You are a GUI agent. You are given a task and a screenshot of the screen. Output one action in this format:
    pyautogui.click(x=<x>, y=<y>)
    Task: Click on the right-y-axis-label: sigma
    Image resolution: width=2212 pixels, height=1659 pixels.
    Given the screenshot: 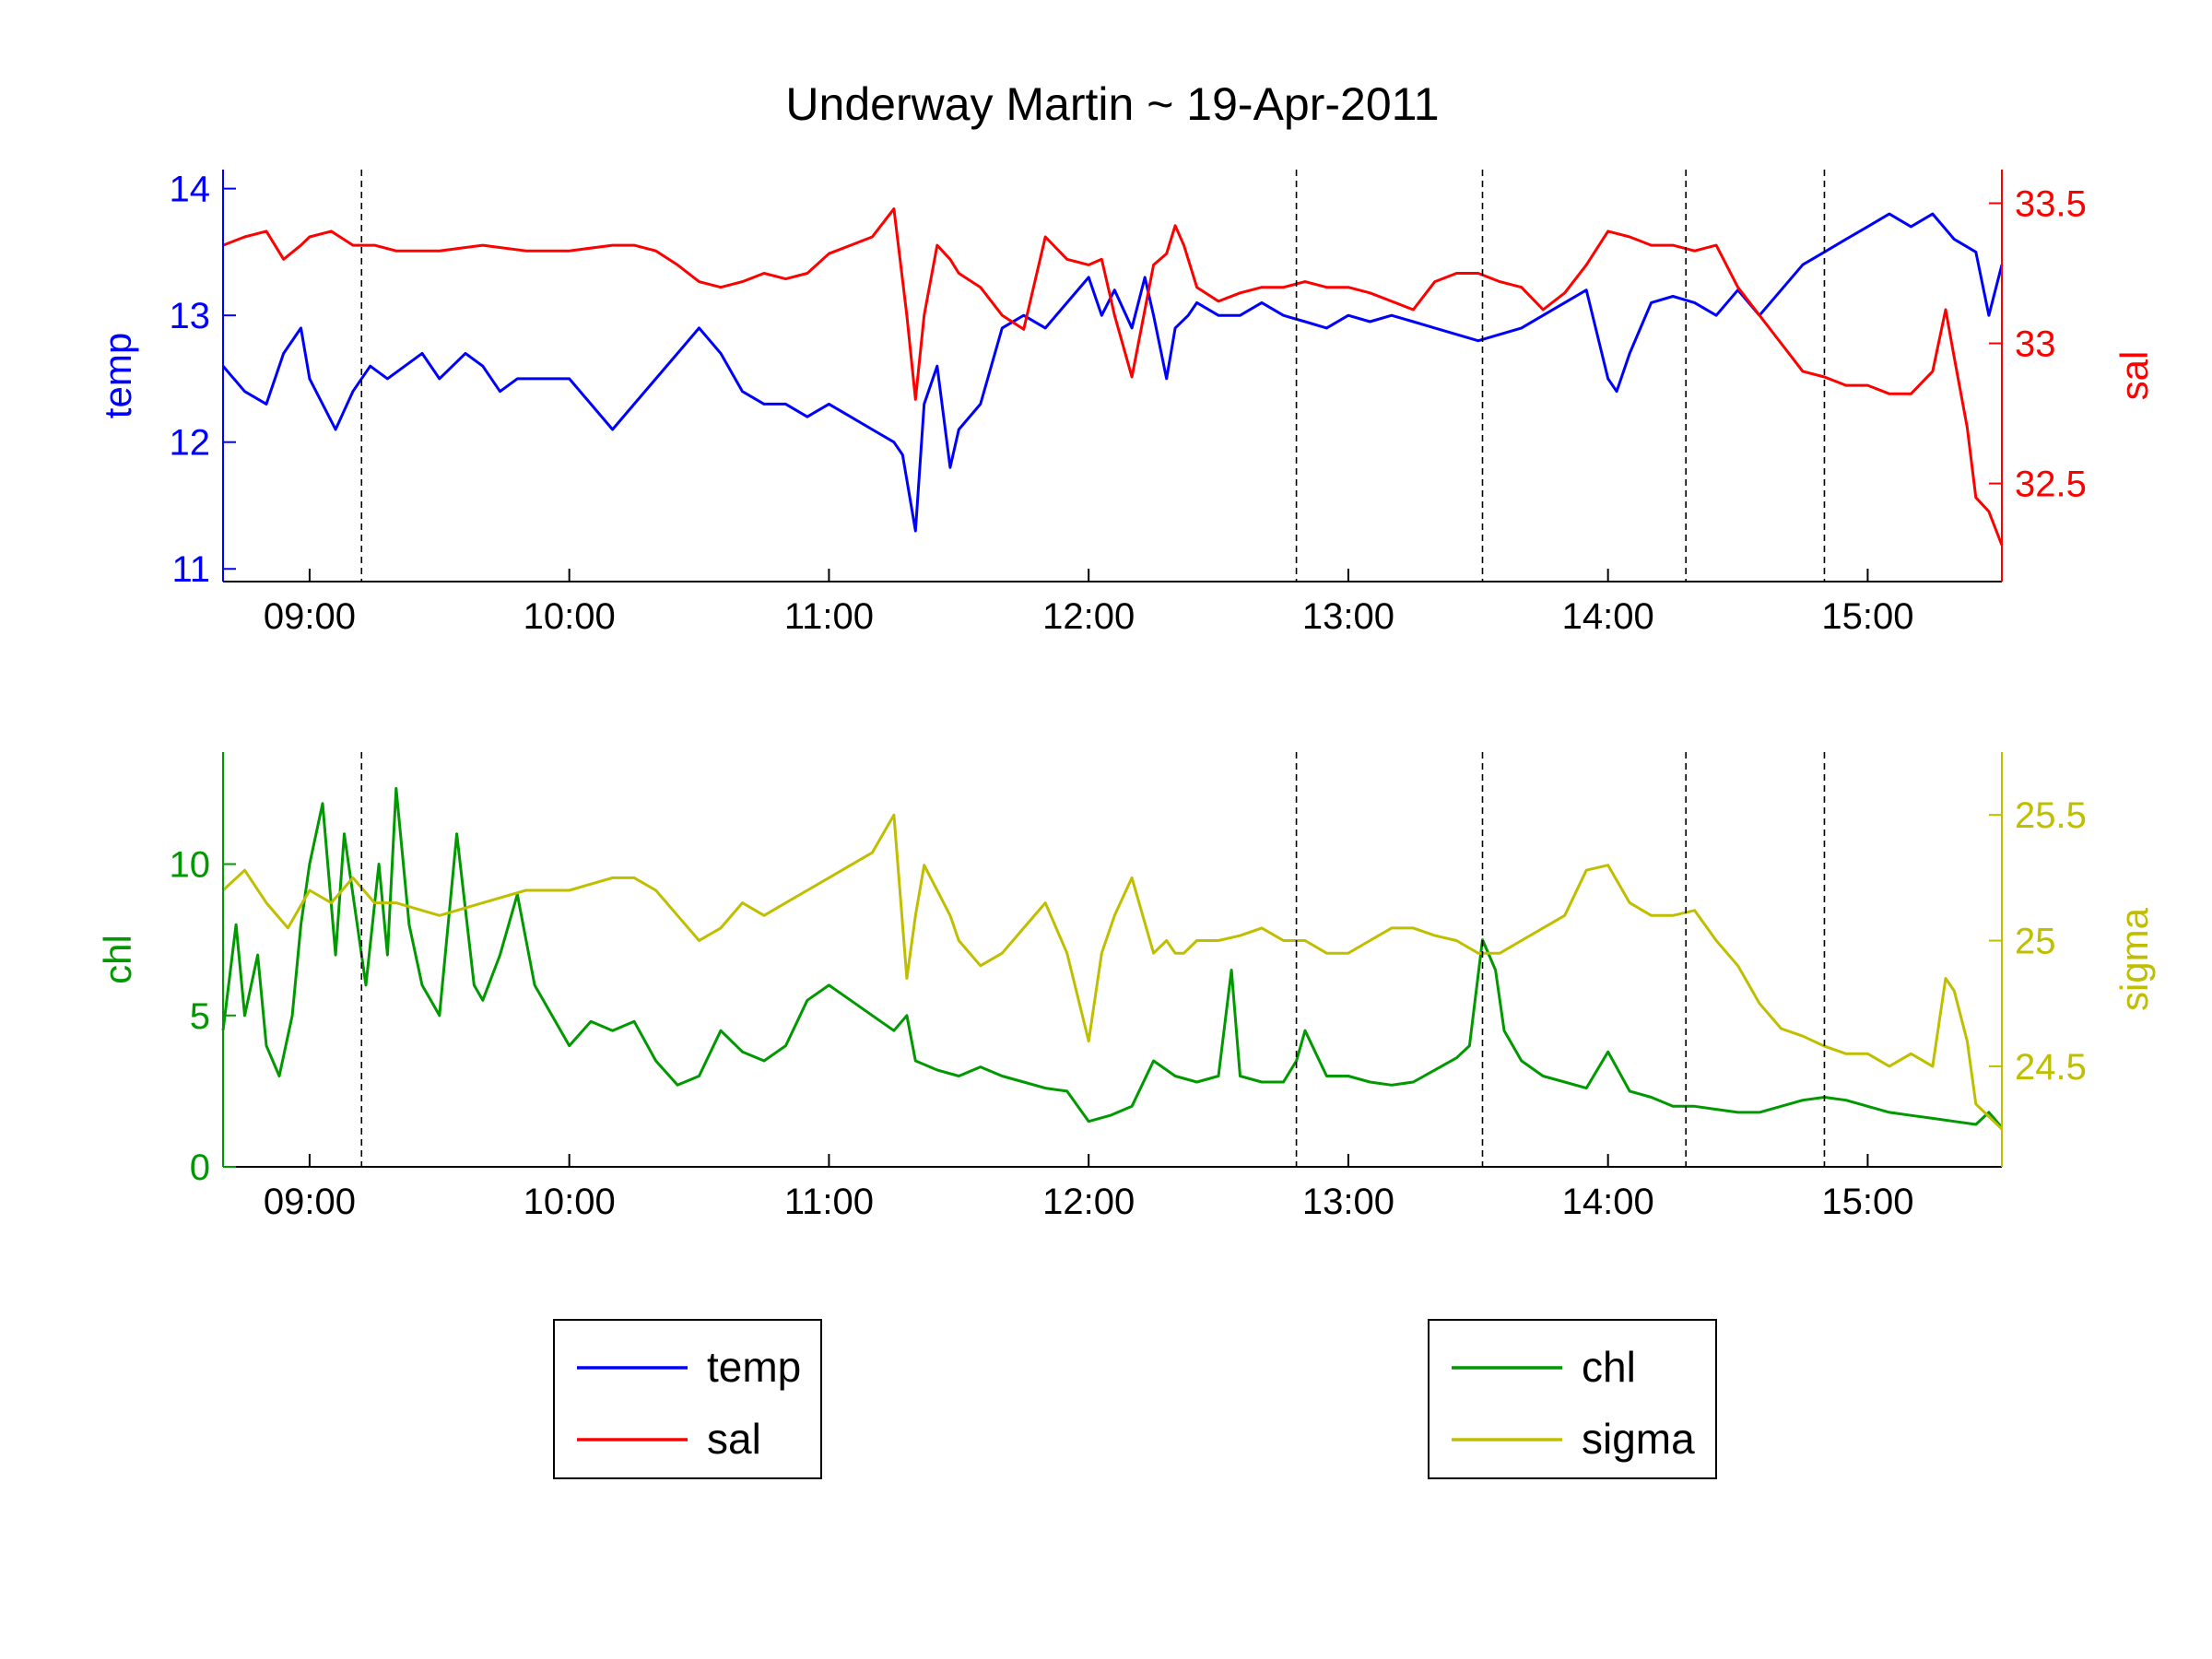 What is the action you would take?
    pyautogui.click(x=2134, y=959)
    